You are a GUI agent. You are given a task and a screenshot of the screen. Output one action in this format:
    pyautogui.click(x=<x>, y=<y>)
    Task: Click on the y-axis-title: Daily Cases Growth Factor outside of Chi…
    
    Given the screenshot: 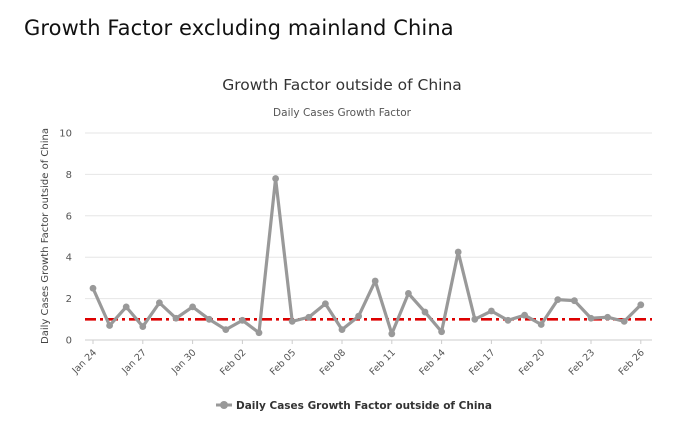 What is the action you would take?
    pyautogui.click(x=45, y=236)
    